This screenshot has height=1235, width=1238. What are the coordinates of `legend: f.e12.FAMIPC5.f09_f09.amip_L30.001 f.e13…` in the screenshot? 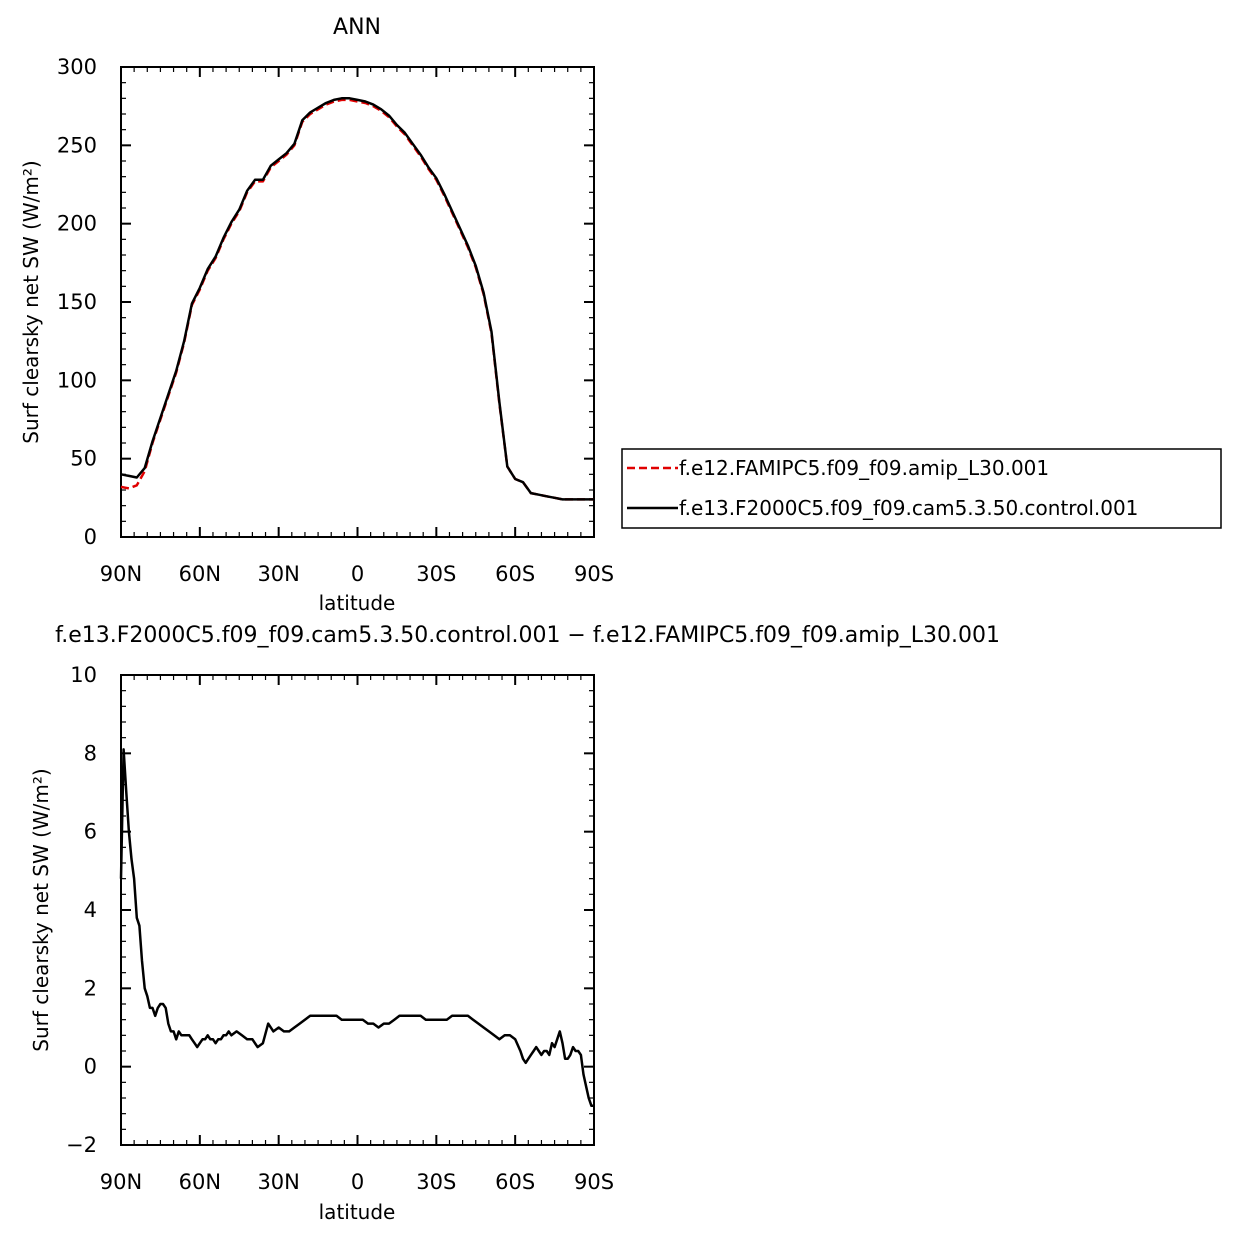 It's located at (921, 488).